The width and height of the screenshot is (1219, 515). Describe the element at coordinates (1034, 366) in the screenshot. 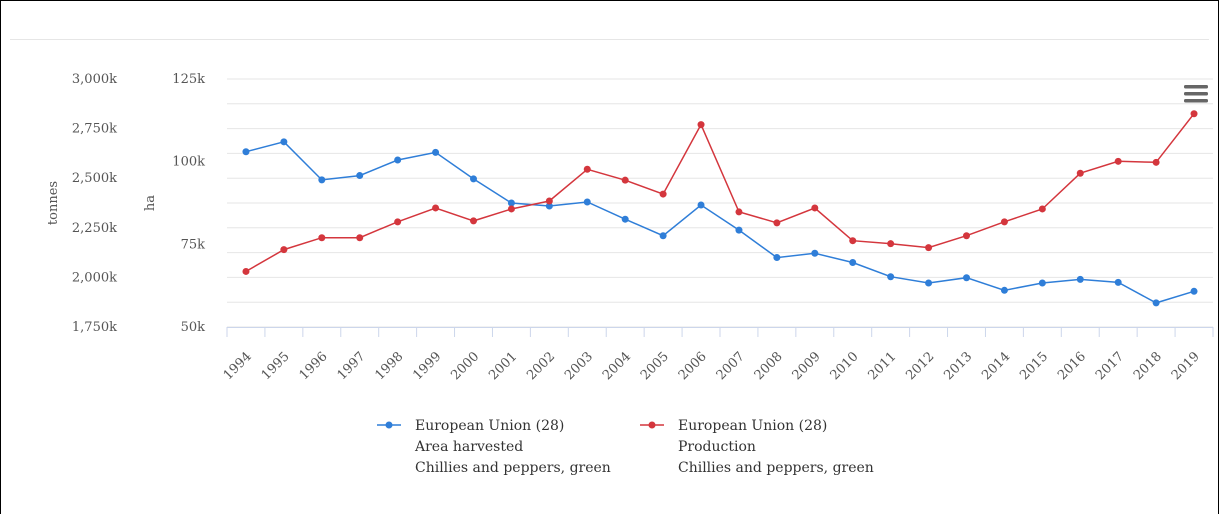

I see `x-tick-label: 2015` at that location.